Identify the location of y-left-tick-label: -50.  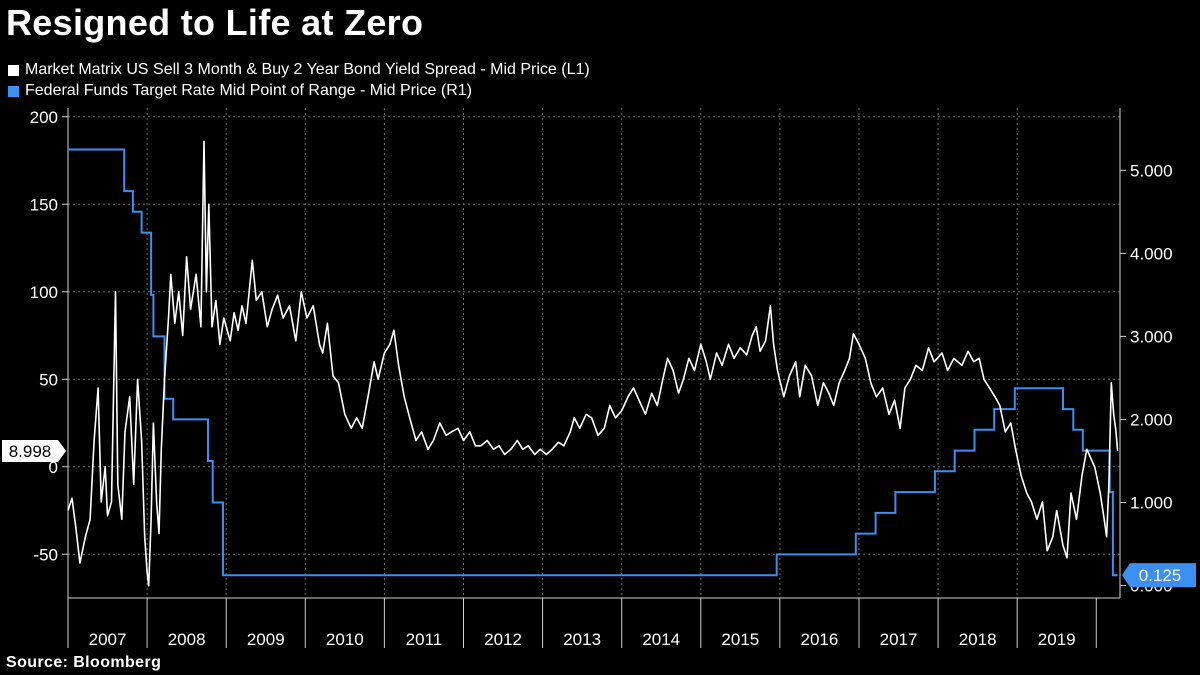
(45, 554).